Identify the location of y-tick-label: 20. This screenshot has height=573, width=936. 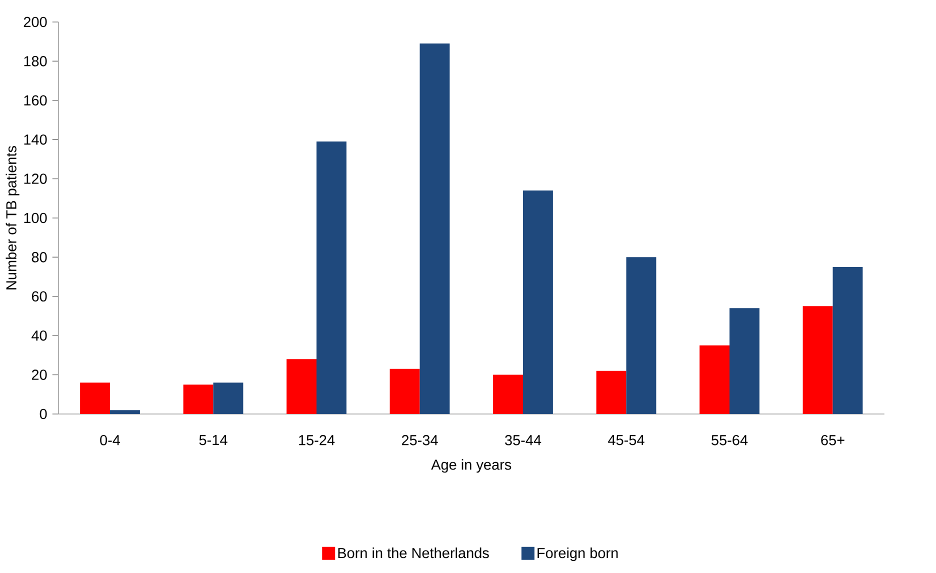
(39, 375).